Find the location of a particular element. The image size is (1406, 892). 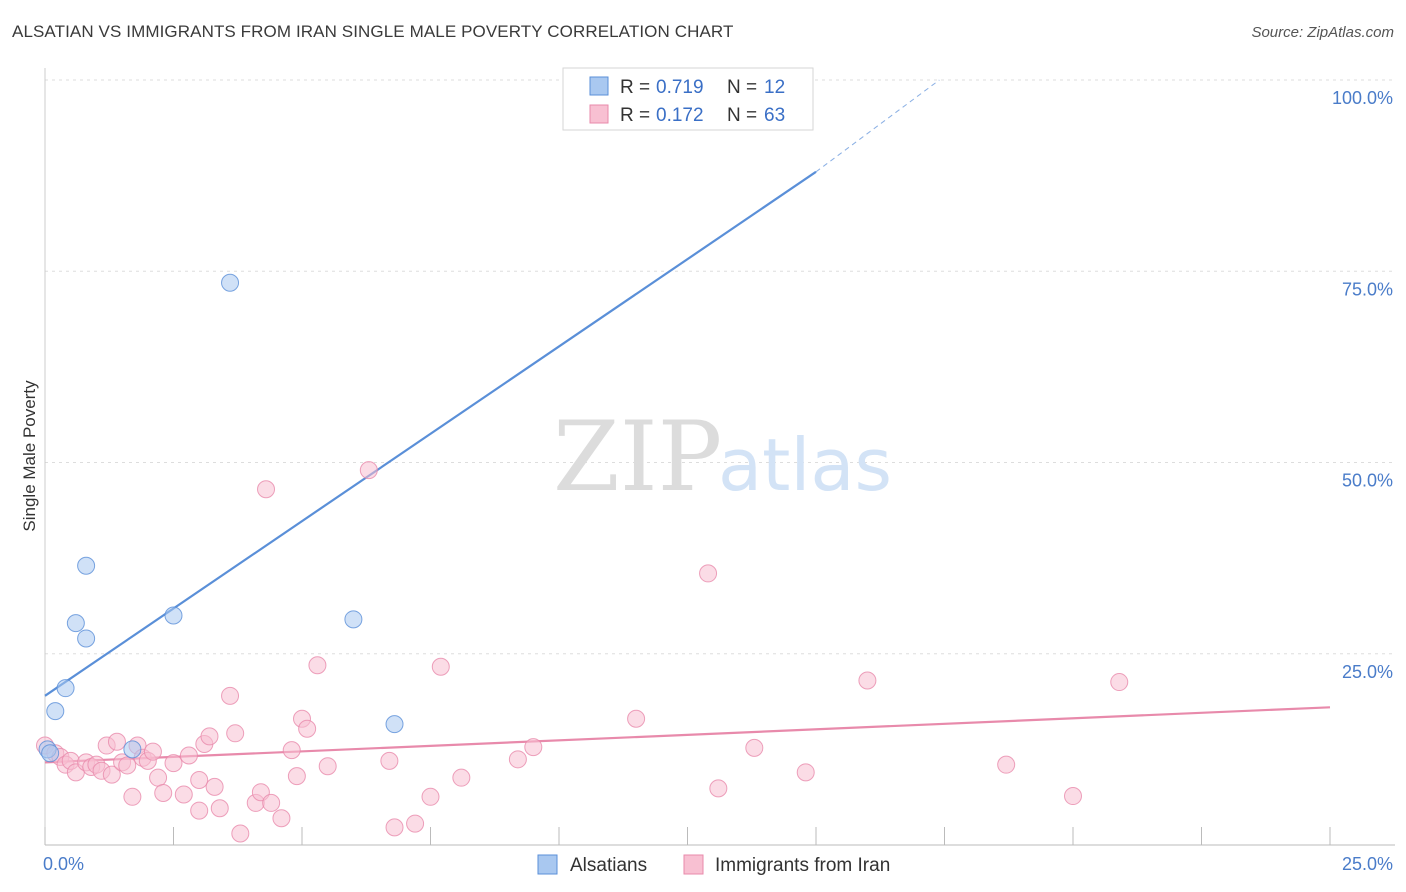

legend: R = 0.719 N = 12 R = 0.172 N = 63 is located at coordinates (688, 99).